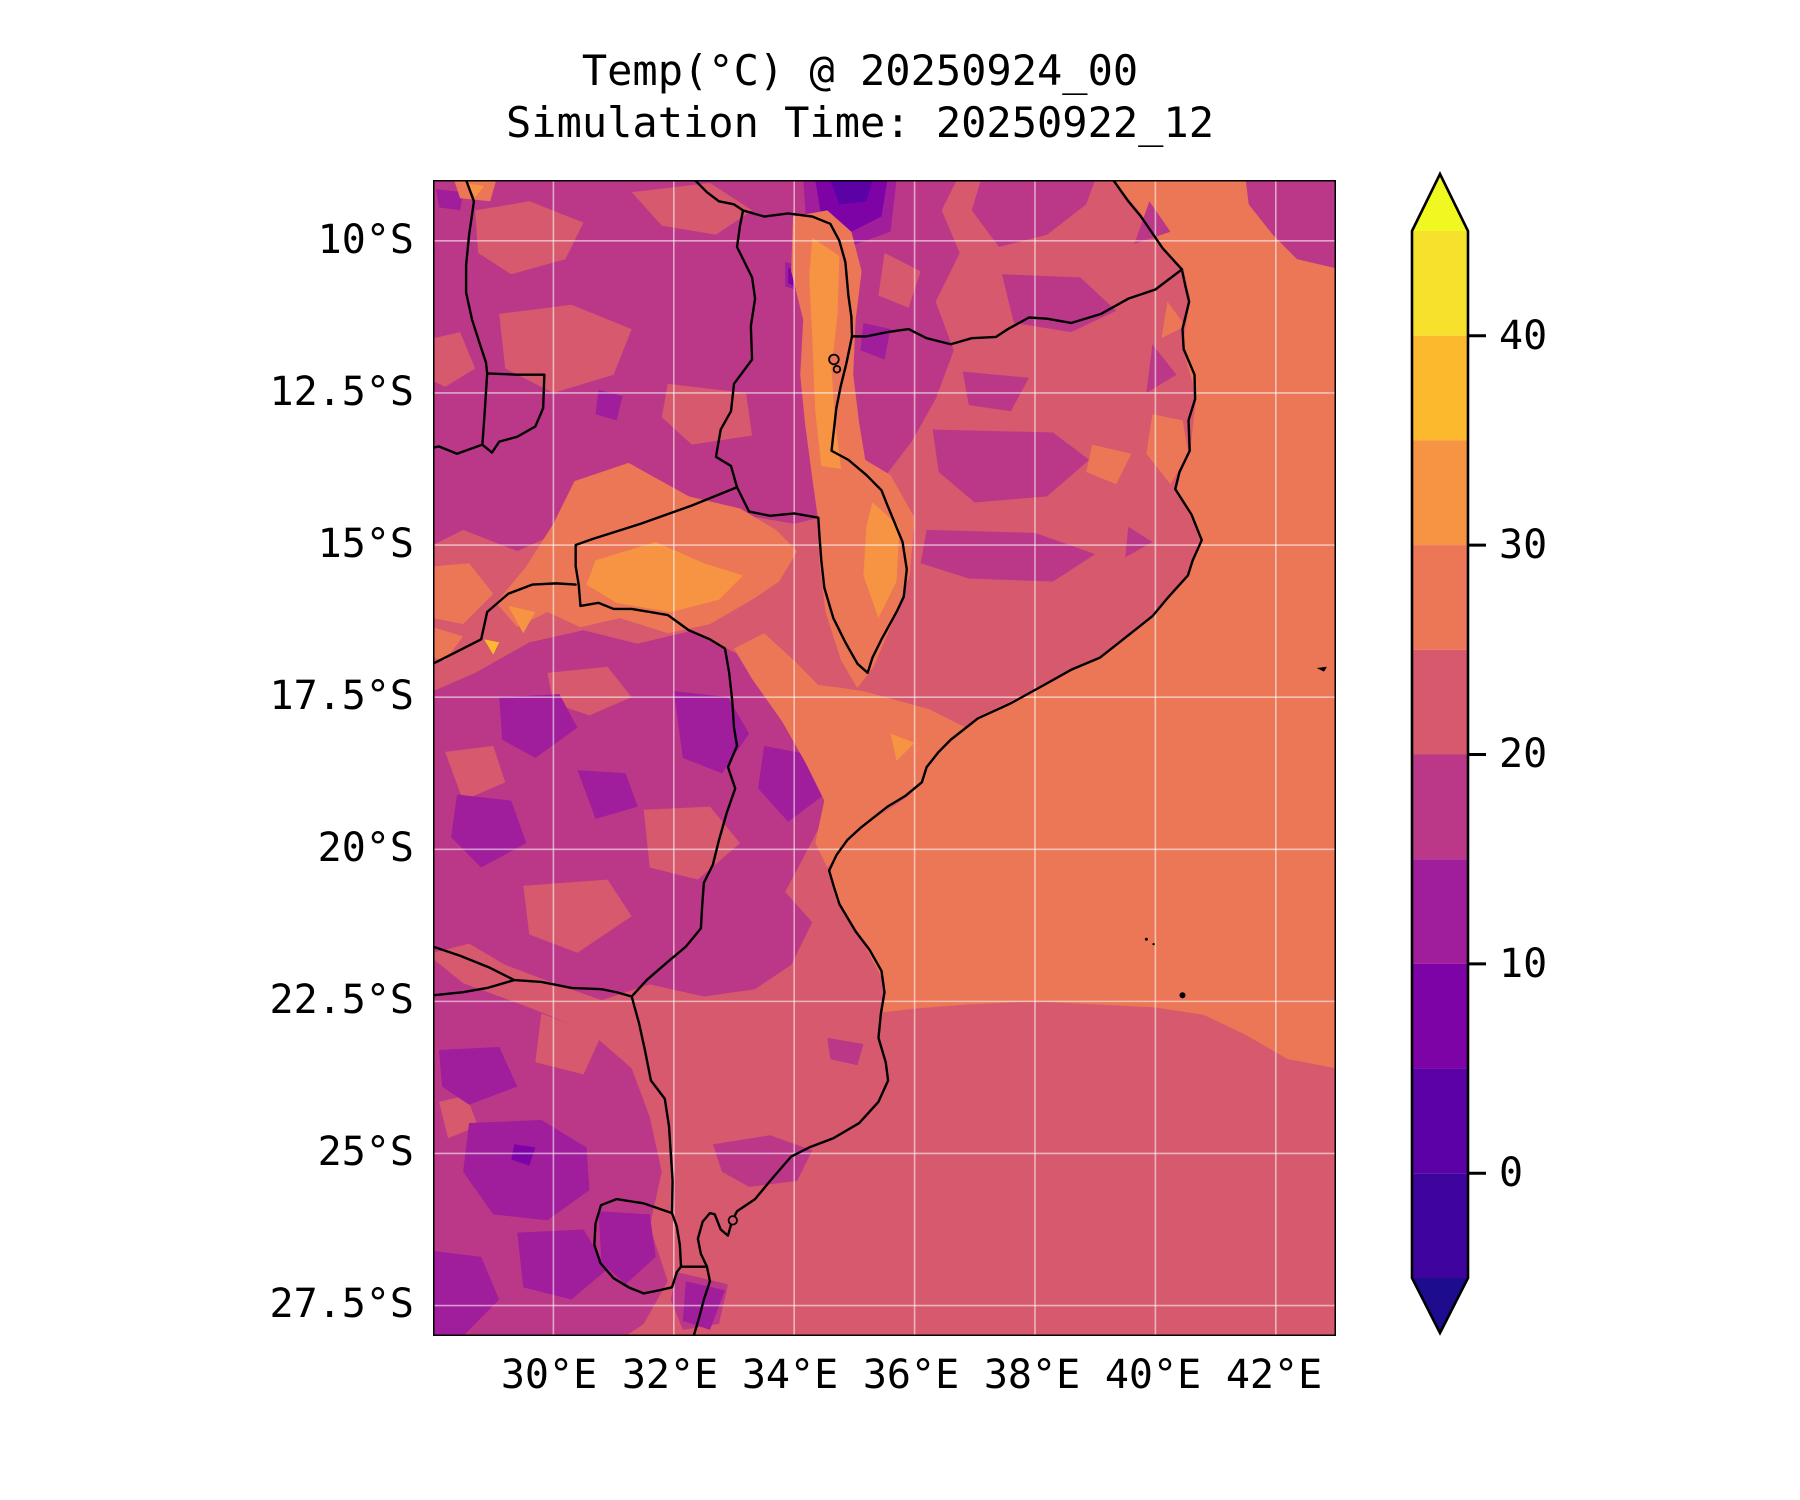 This screenshot has width=1800, height=1500. Describe the element at coordinates (1153, 1375) in the screenshot. I see `lon-tick-40e: 40°E` at that location.